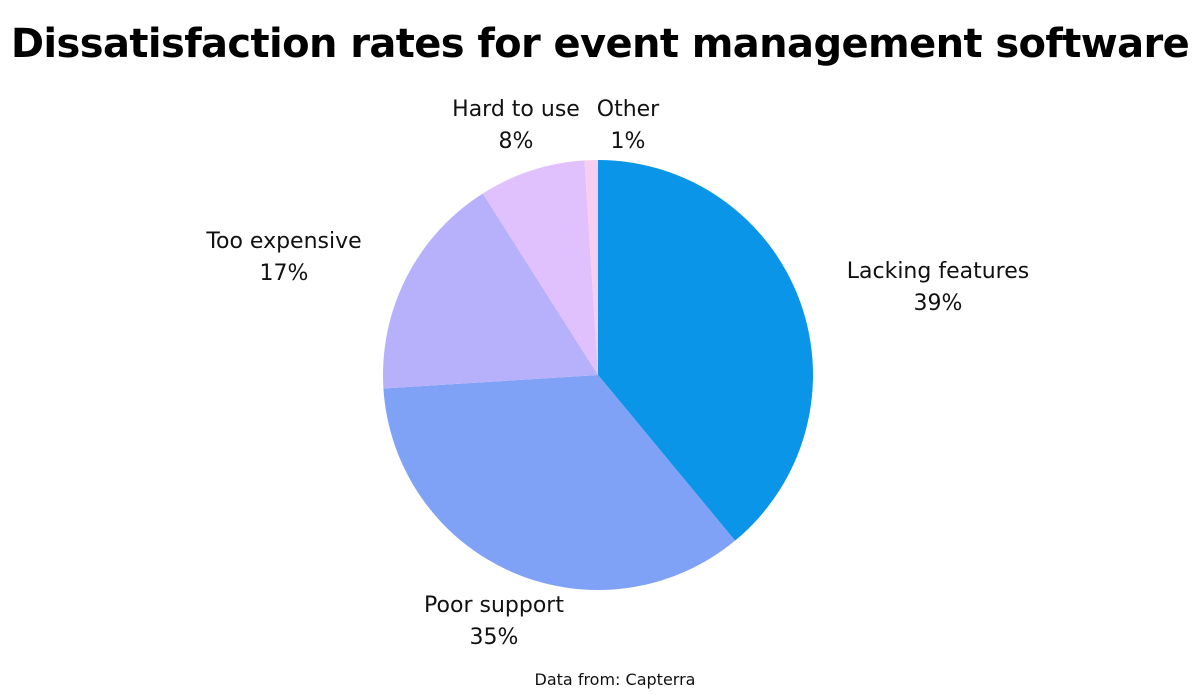  What do you see at coordinates (540, 267) in the screenshot?
I see `pie-slice-hard-to-use` at bounding box center [540, 267].